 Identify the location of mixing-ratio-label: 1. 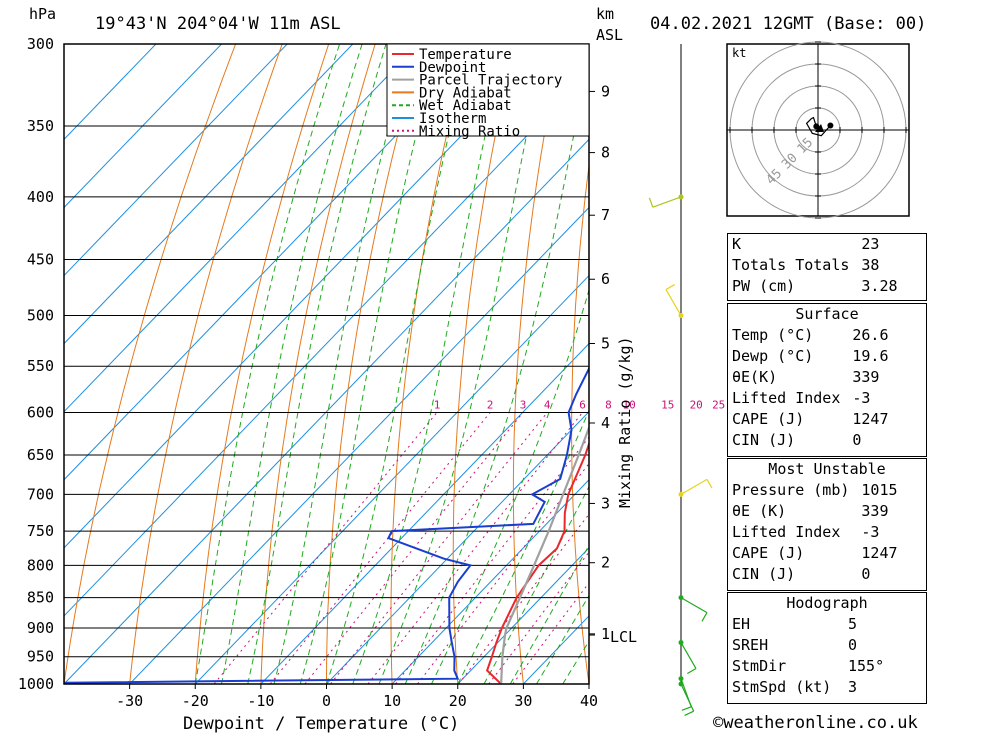
(437, 404).